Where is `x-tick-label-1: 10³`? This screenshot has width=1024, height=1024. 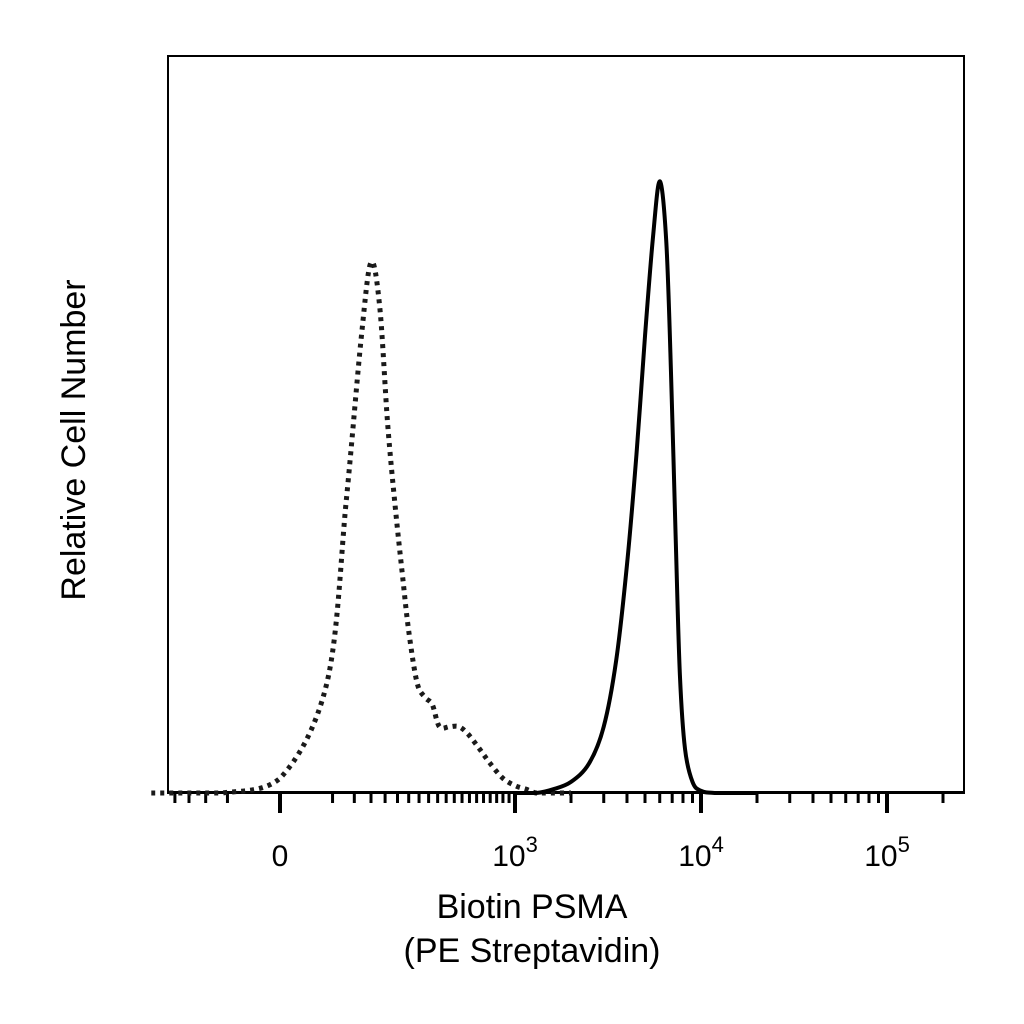 x-tick-label-1: 10³ is located at coordinates (515, 852).